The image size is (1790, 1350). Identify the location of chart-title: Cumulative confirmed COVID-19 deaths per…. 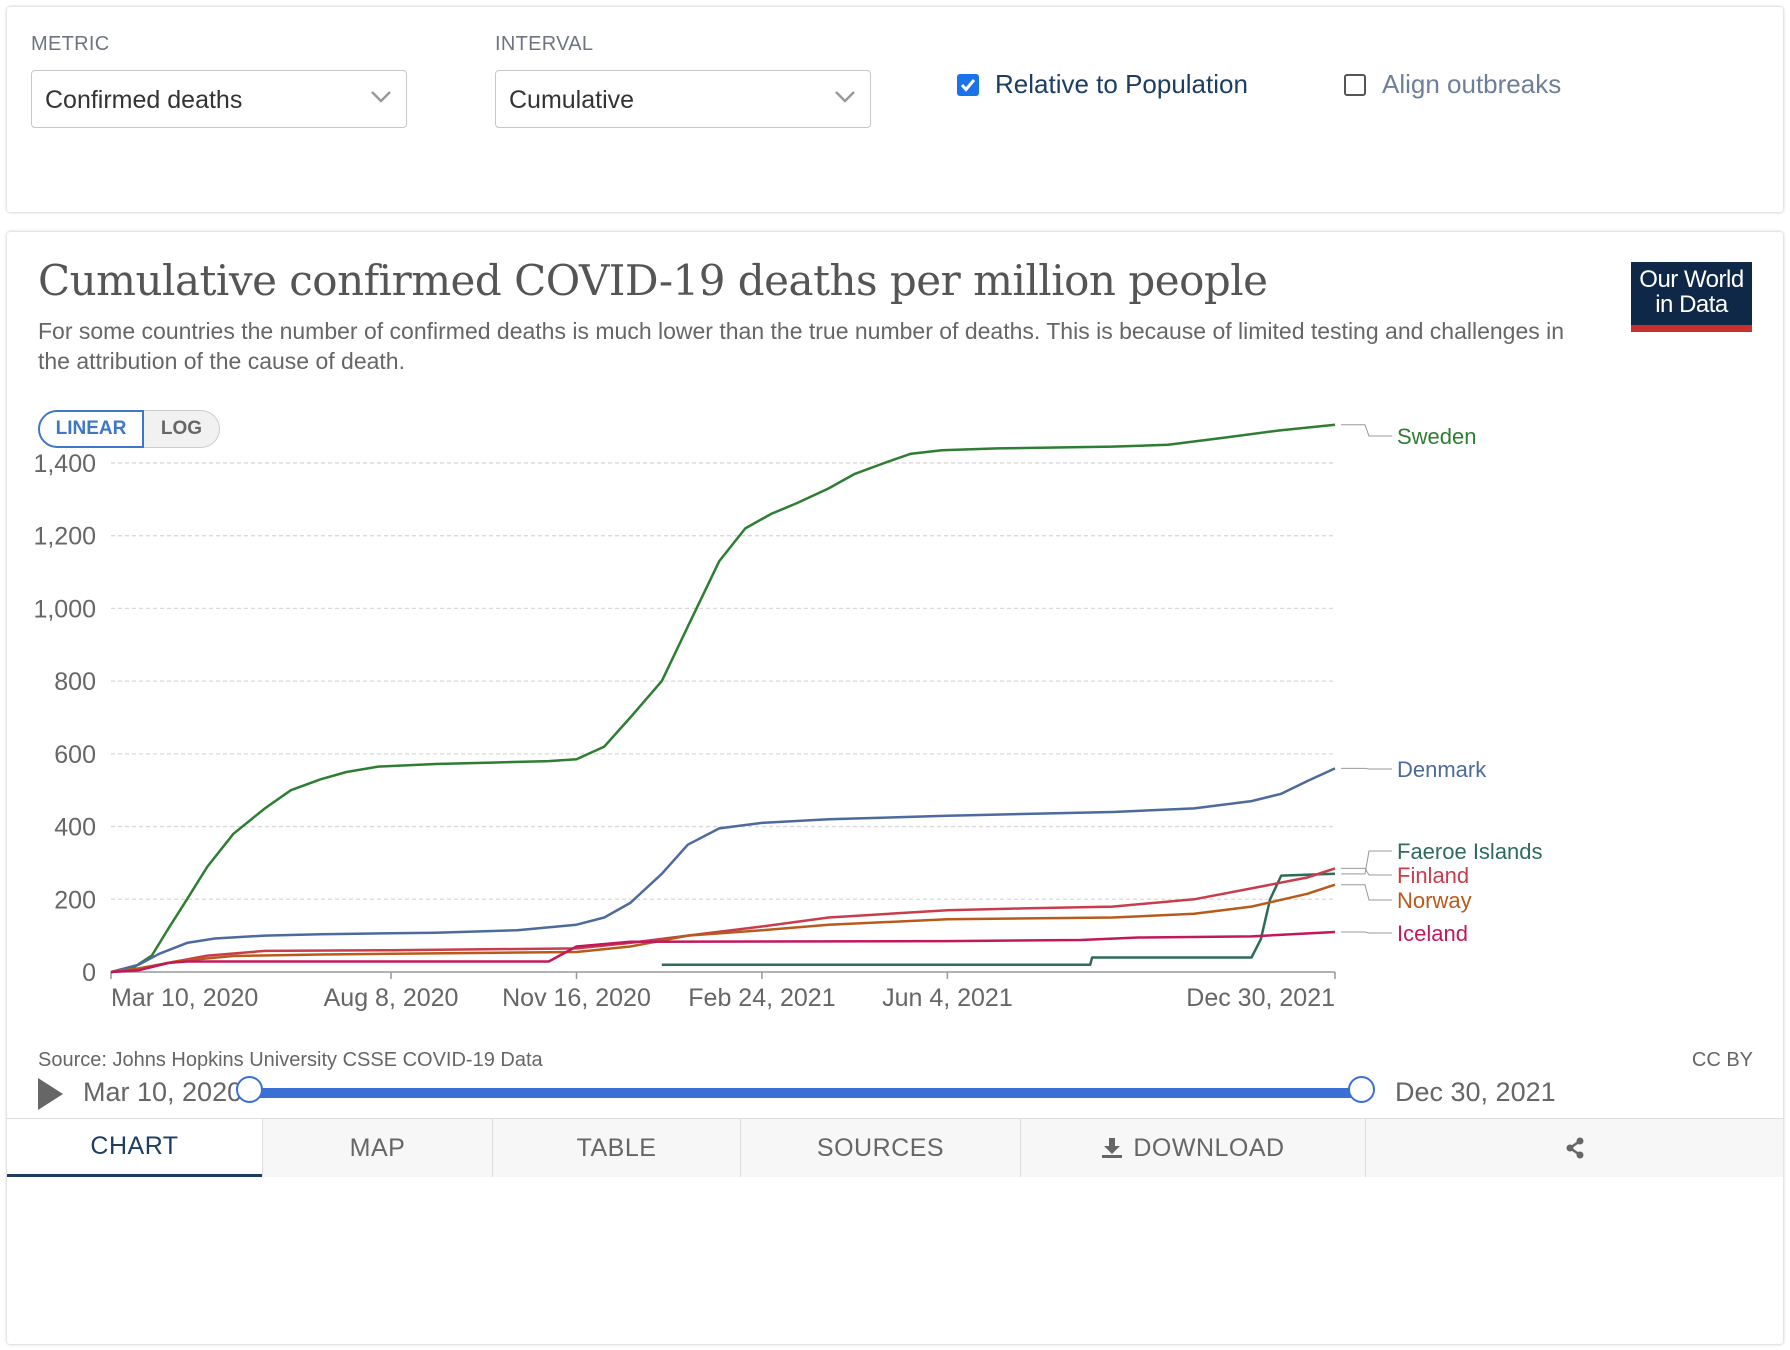
(653, 280).